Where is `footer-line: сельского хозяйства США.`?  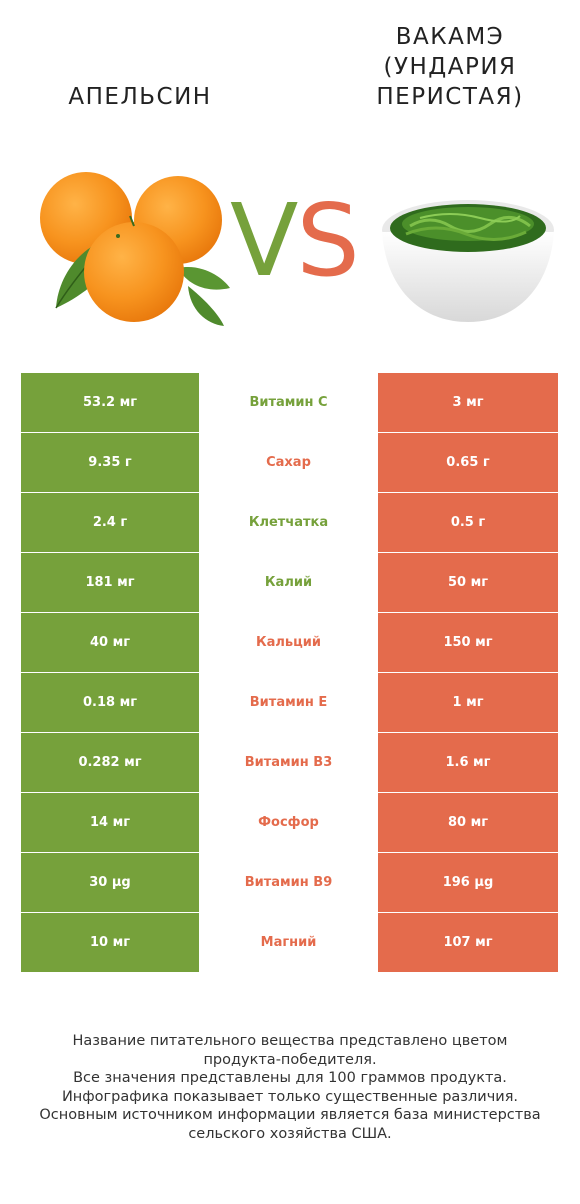 footer-line: сельского хозяйства США. is located at coordinates (290, 1133).